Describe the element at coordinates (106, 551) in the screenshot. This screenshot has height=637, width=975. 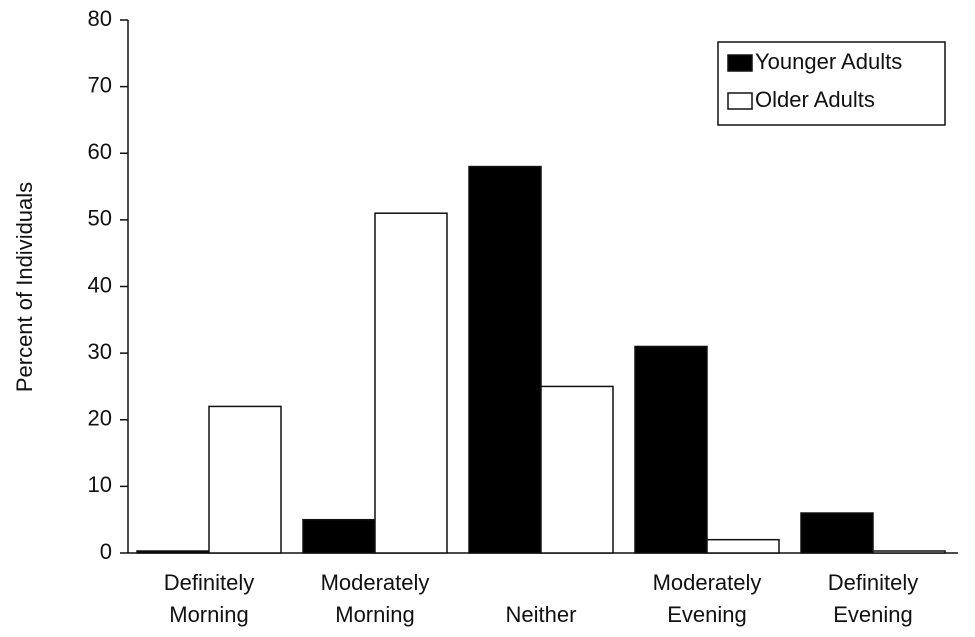
I see `y-tick-label: 0` at that location.